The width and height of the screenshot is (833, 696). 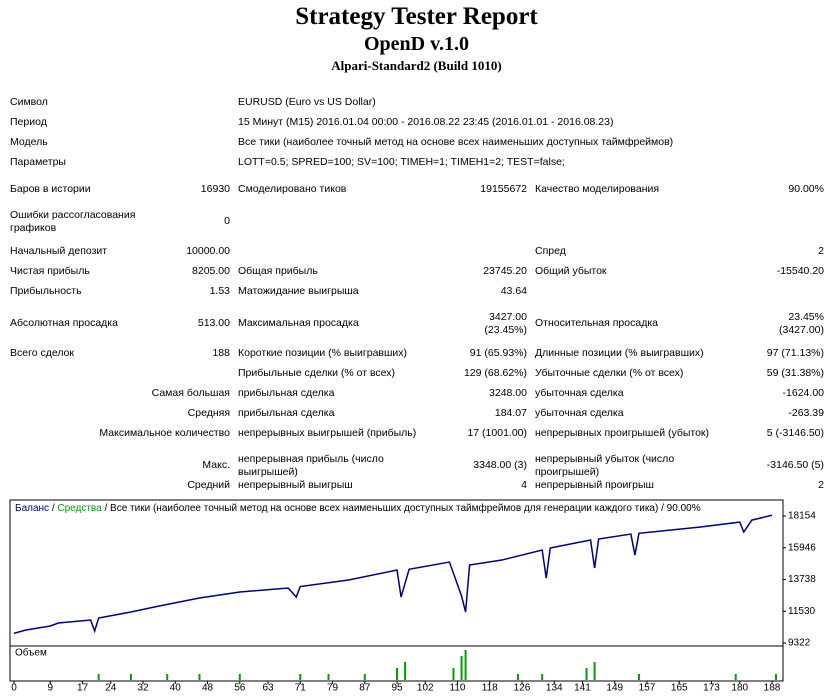 What do you see at coordinates (495, 373) in the screenshot?
I see `row-value: 129 (68.62%)` at bounding box center [495, 373].